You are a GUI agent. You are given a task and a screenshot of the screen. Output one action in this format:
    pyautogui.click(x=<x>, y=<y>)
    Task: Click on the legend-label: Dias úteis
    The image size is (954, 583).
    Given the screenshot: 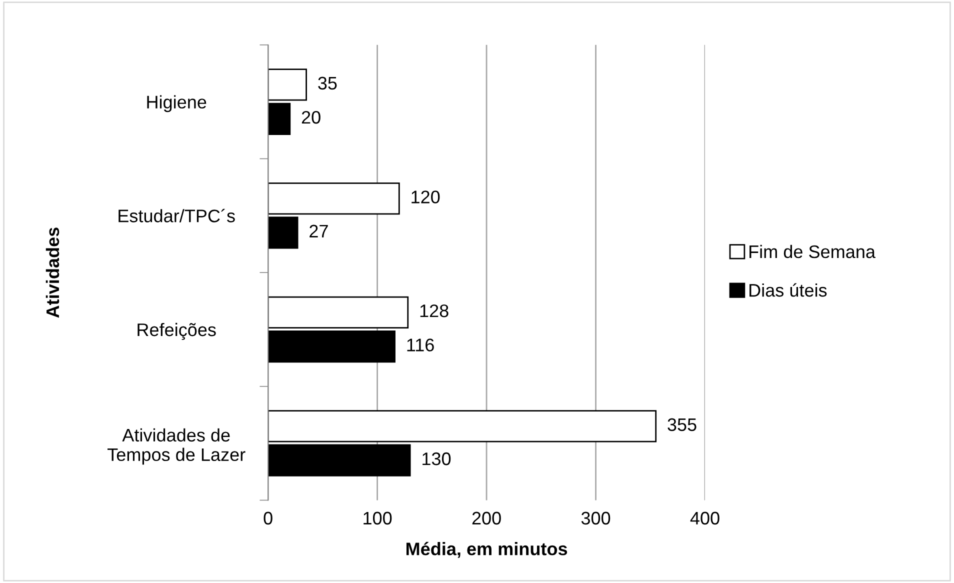 What is the action you would take?
    pyautogui.click(x=788, y=290)
    